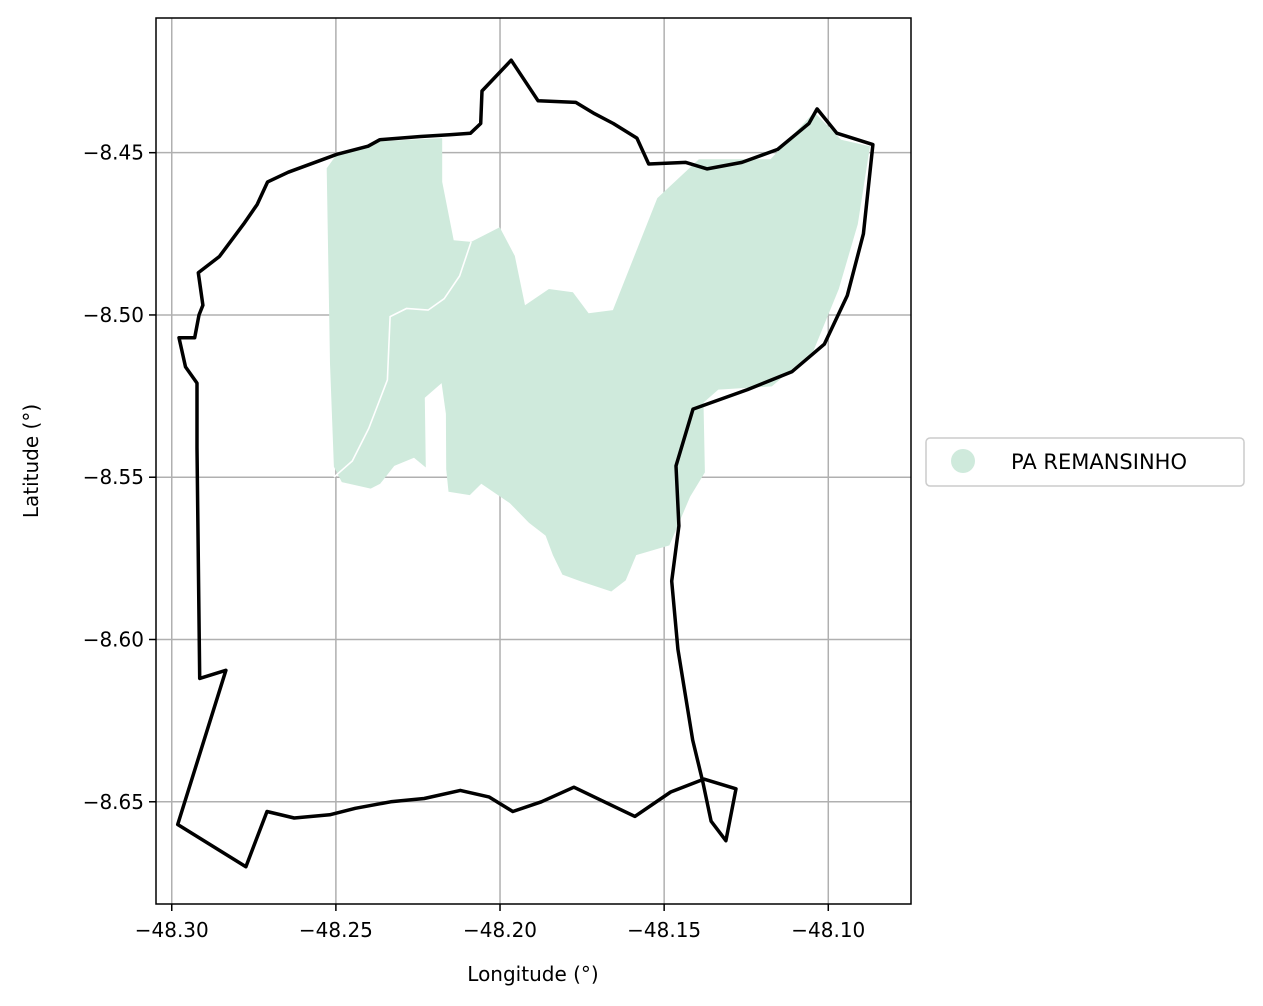 This screenshot has height=1006, width=1263. Describe the element at coordinates (31, 461) in the screenshot. I see `y-axis-label: Latitude (°)` at that location.